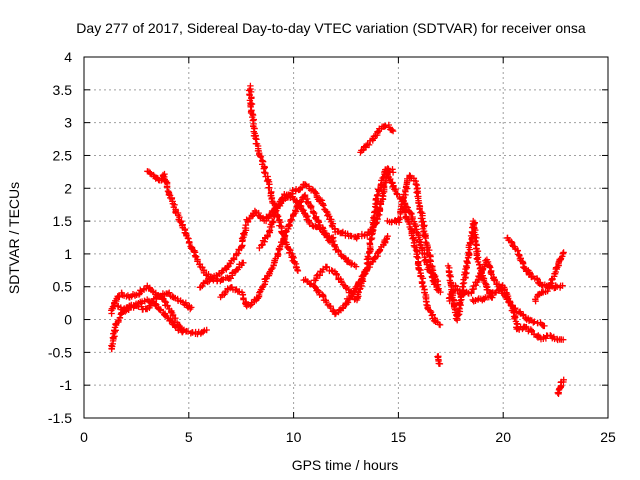 The image size is (640, 480). What do you see at coordinates (68, 188) in the screenshot?
I see `y-tick-label: 2` at bounding box center [68, 188].